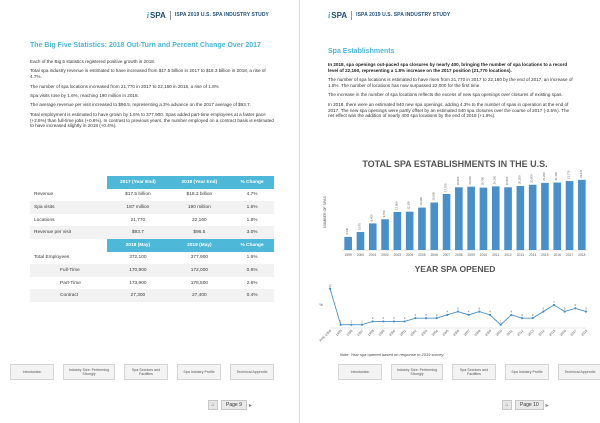 The height and width of the screenshot is (423, 600). Describe the element at coordinates (230, 405) in the screenshot. I see `page-controls: ⌂ Page 9 ▸` at that location.